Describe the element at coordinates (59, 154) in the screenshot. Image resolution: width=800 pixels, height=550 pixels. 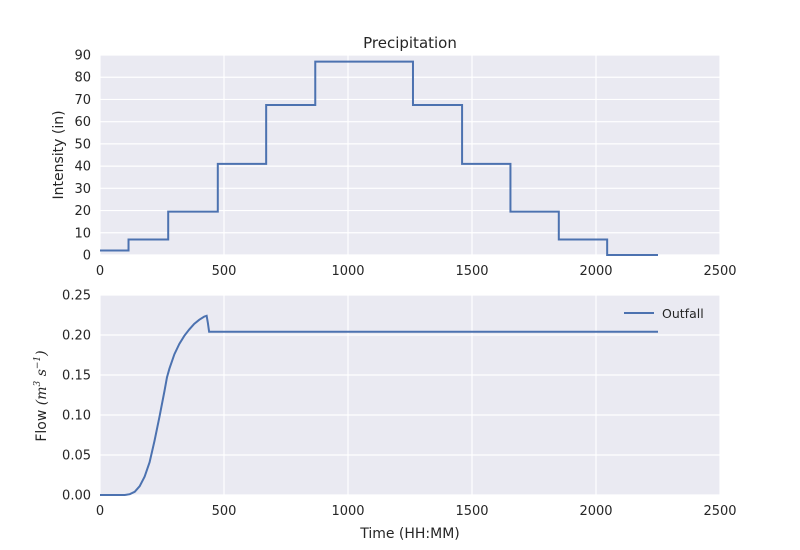
I see `precipitation-y-axis-label: Intensity (in)` at that location.